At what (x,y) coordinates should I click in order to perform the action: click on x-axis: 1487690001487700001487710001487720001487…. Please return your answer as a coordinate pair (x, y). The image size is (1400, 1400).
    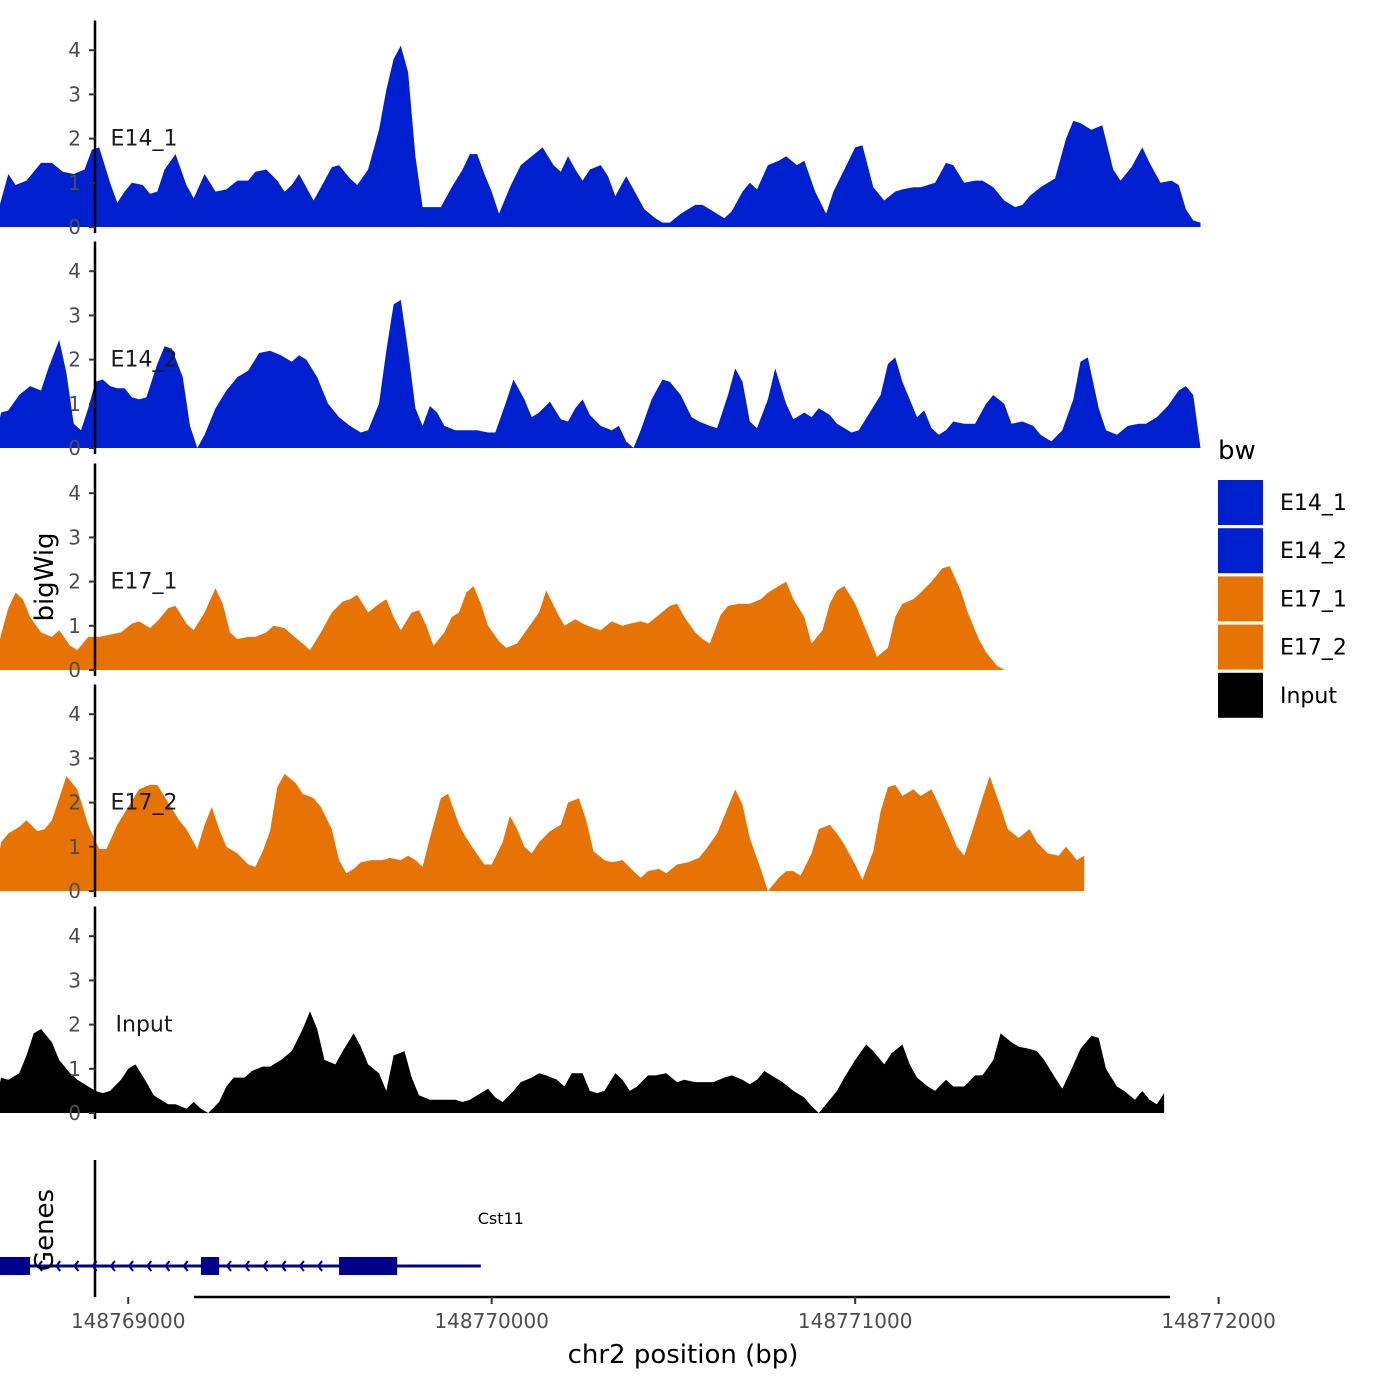
    Looking at the image, I should click on (673, 1314).